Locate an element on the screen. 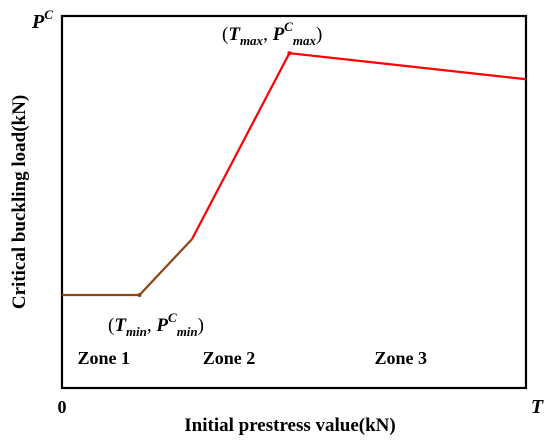  zone-label-3: Zone 3 is located at coordinates (400, 358).